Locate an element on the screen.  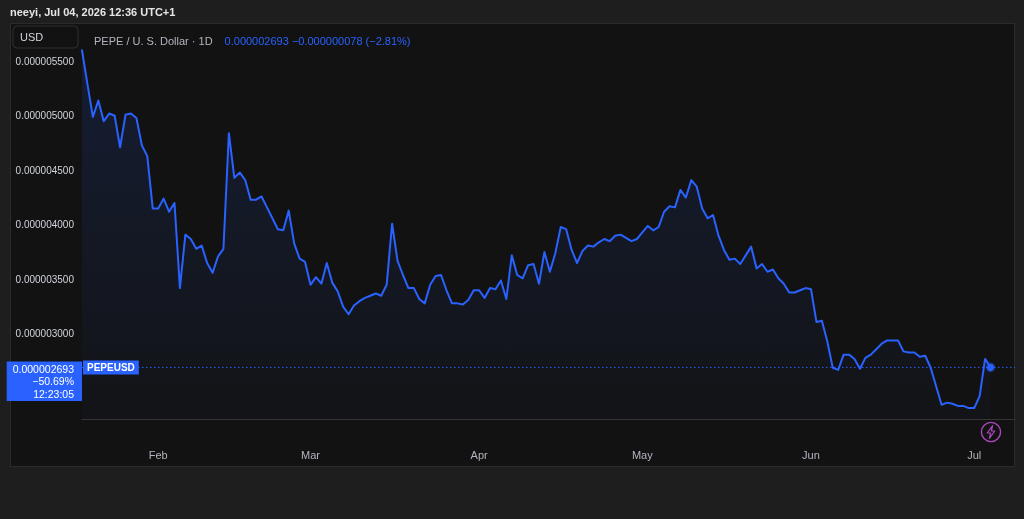
ref-line-label: PEPEUSD is located at coordinates (111, 367).